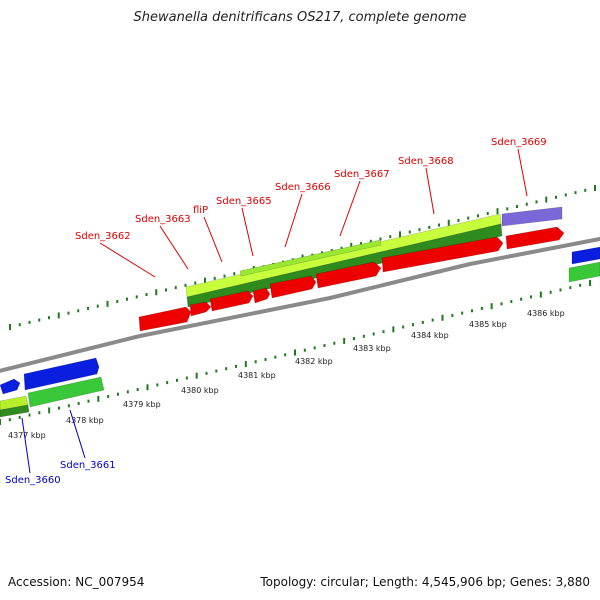 The width and height of the screenshot is (600, 600). What do you see at coordinates (200, 390) in the screenshot?
I see `kbp-label: 4380 kbp` at bounding box center [200, 390].